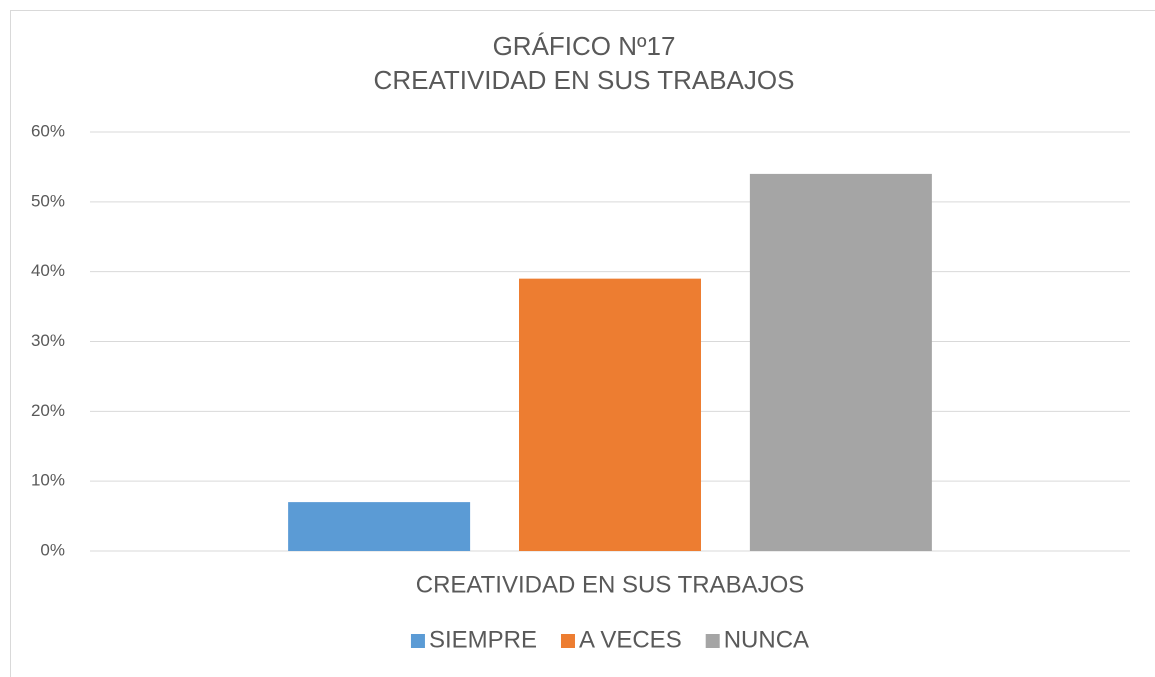 This screenshot has width=1155, height=677. I want to click on legend-label: SIEMPRE, so click(483, 639).